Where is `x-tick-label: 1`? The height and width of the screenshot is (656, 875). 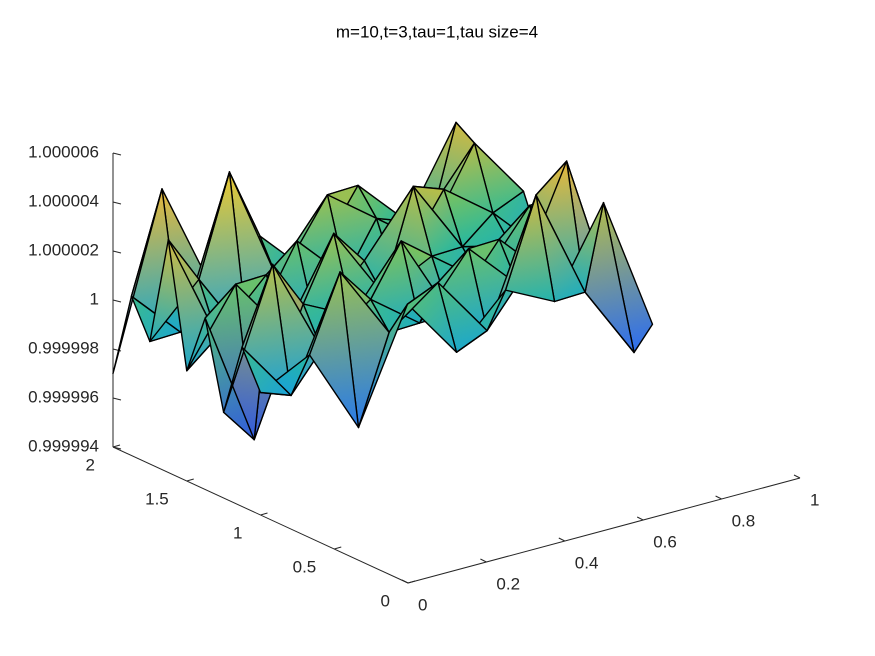
x-tick-label: 1 is located at coordinates (814, 499).